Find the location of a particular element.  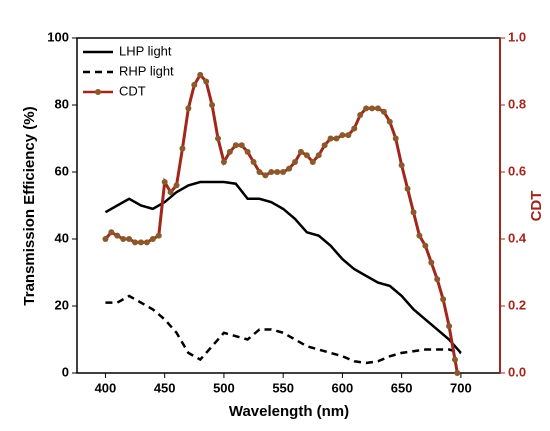

y2-axis-label: CDT is located at coordinates (536, 206).